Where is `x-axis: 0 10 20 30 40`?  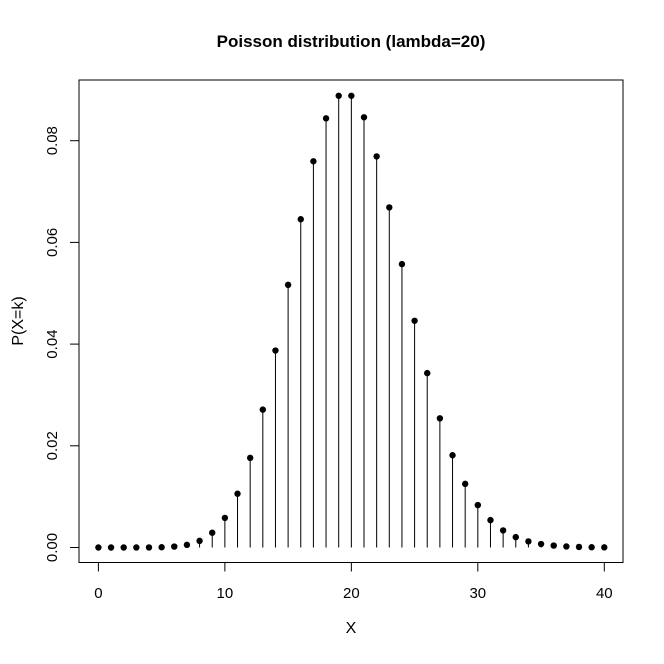 x-axis: 0 10 20 30 40 is located at coordinates (353, 582).